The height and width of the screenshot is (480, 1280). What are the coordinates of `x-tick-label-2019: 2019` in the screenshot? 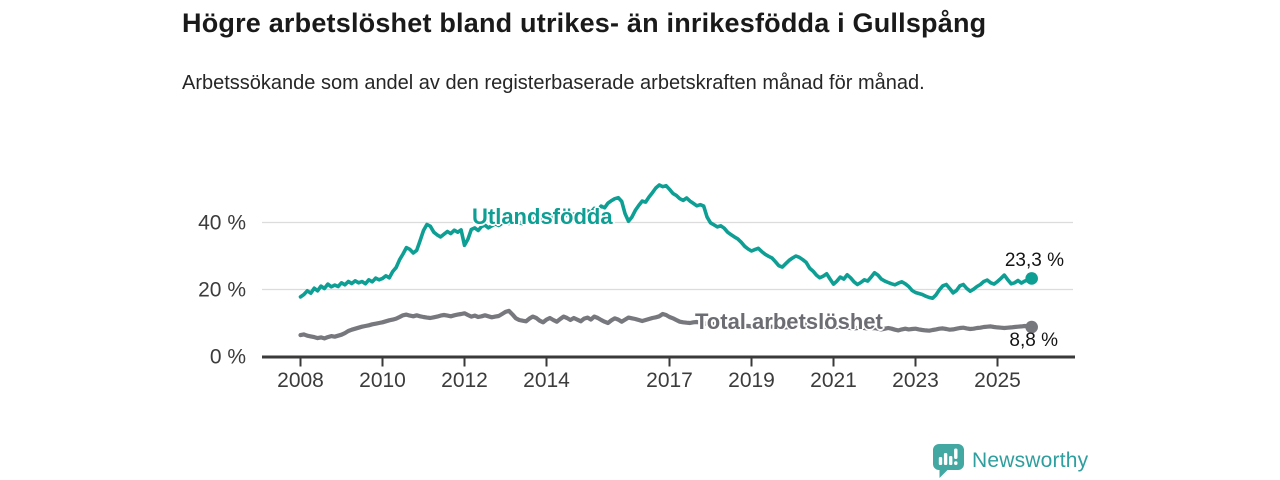 It's located at (751, 380).